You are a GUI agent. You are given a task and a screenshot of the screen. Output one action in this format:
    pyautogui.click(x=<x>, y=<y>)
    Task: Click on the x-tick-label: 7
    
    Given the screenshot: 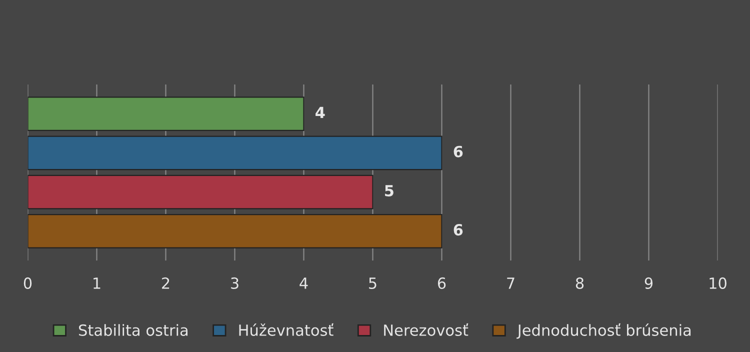 What is the action you would take?
    pyautogui.click(x=510, y=283)
    